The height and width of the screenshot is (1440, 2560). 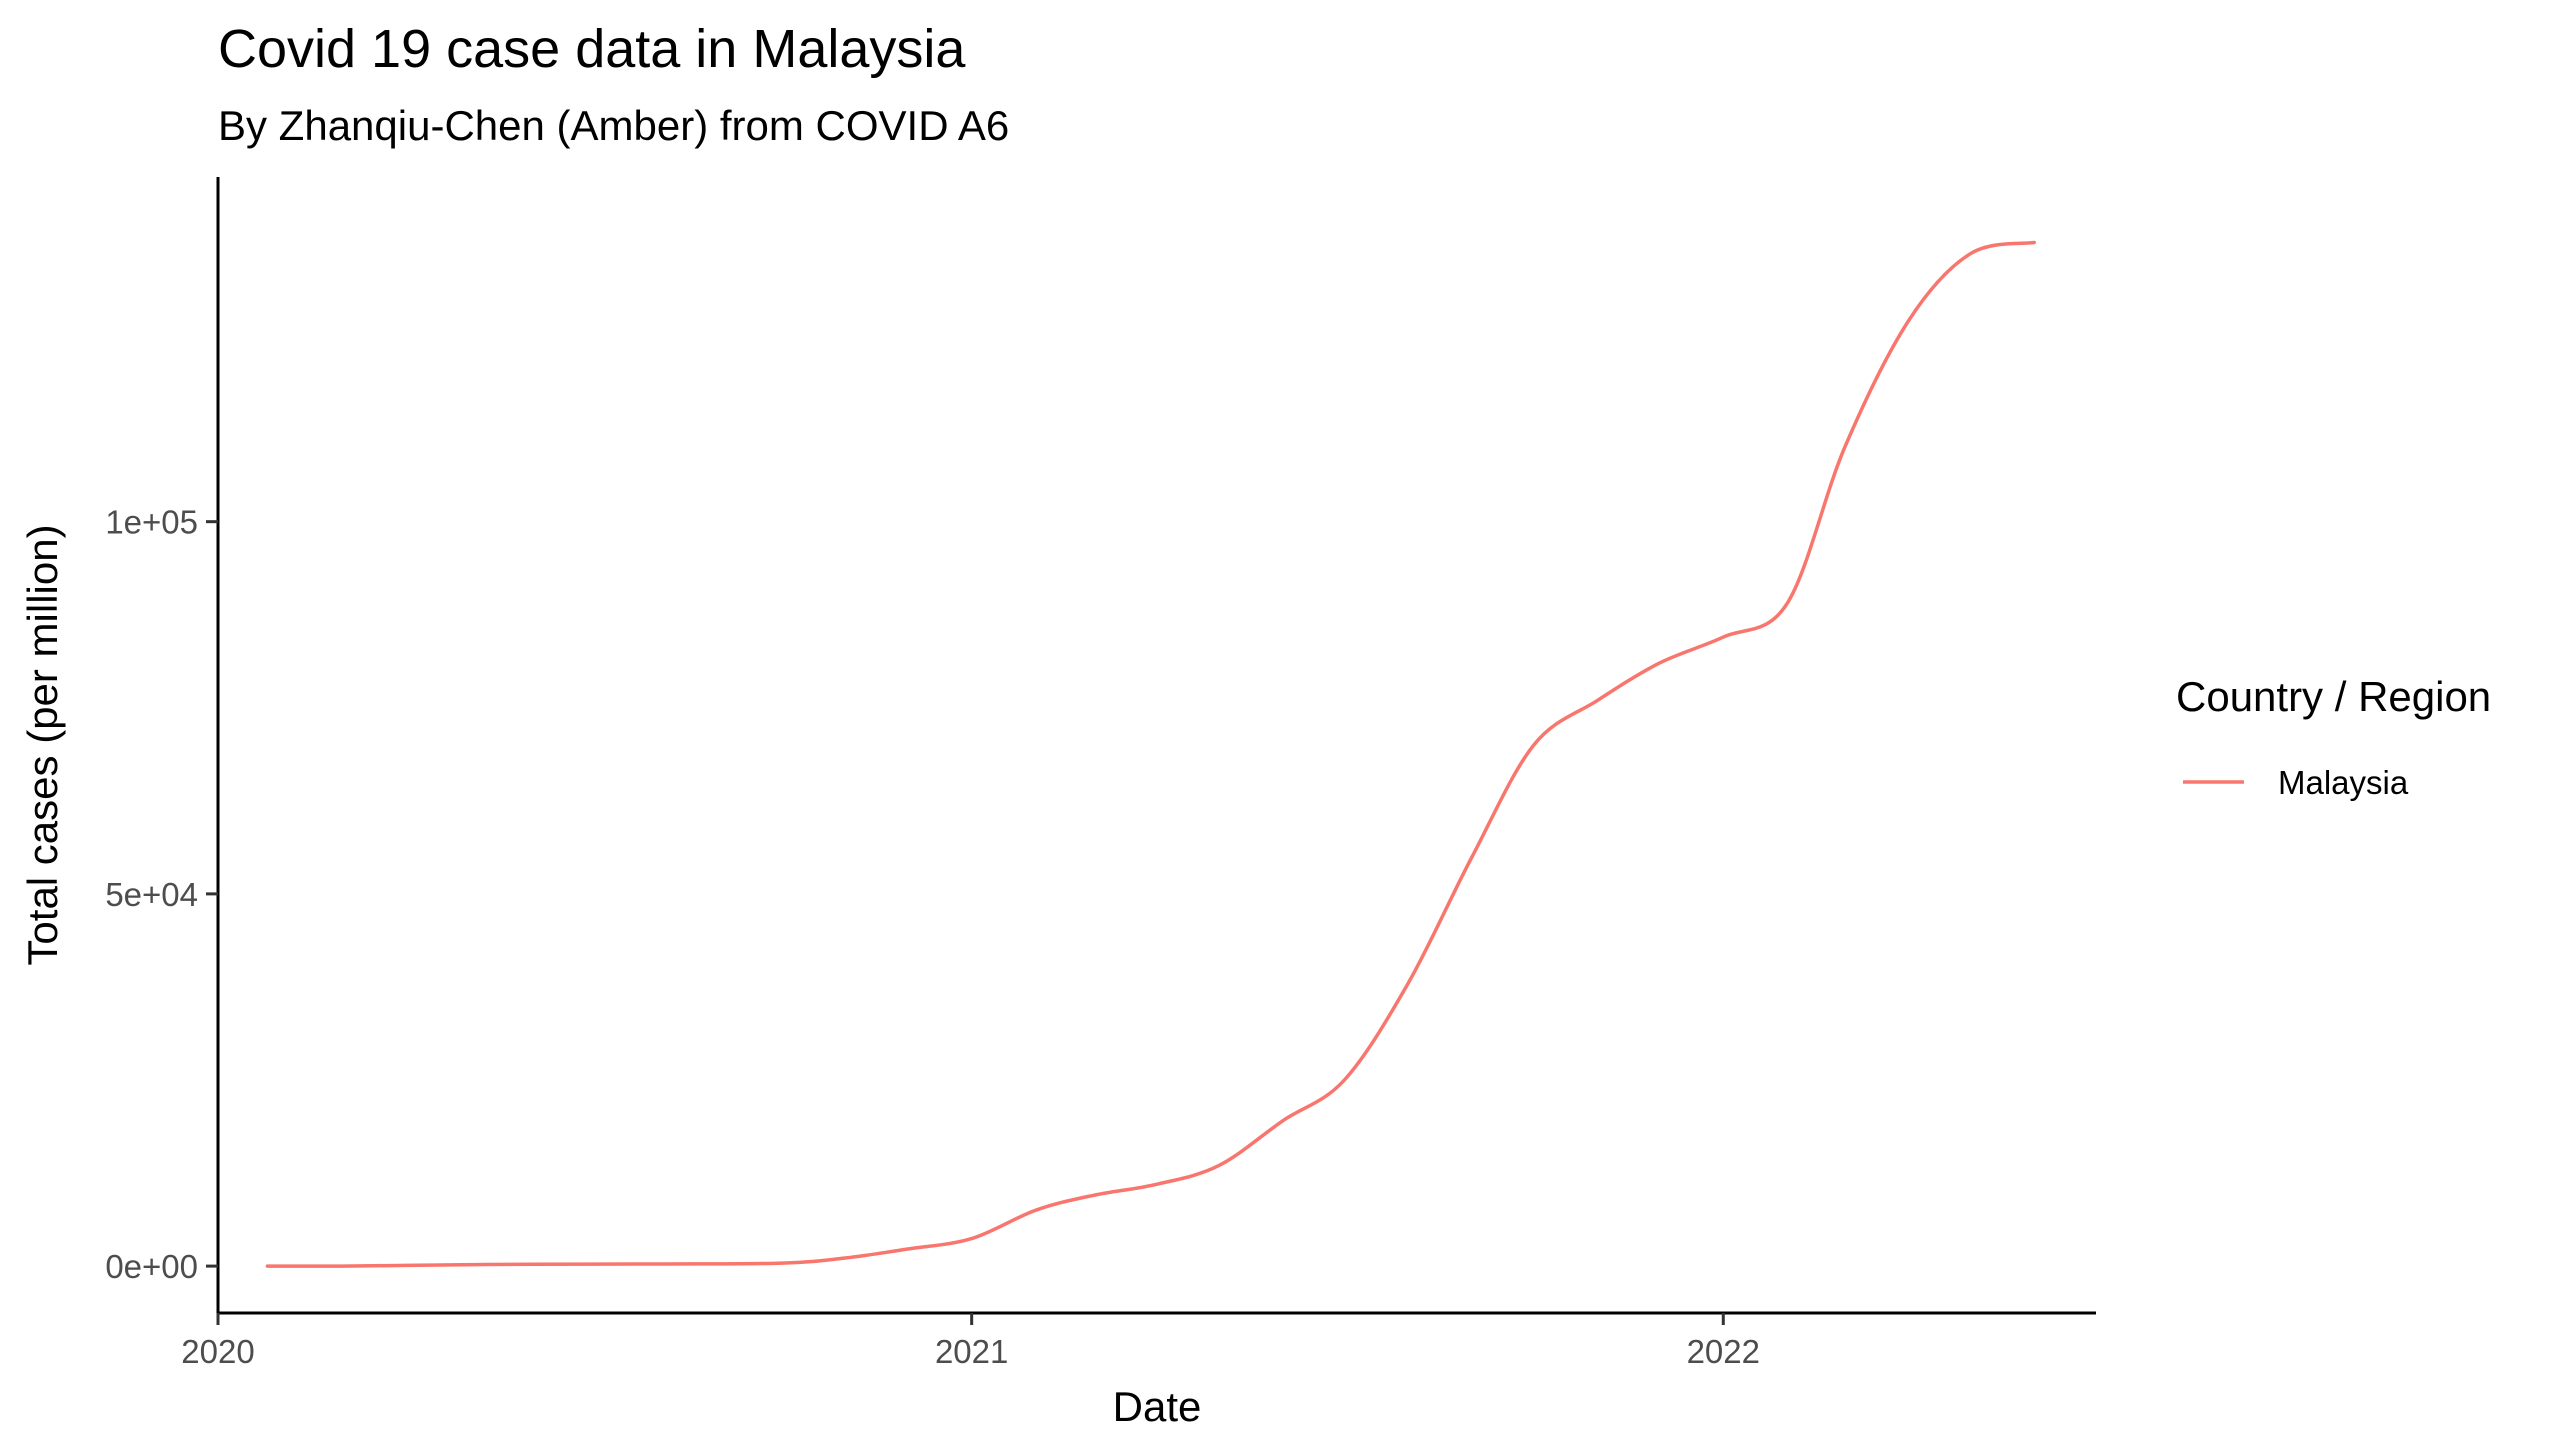 What do you see at coordinates (2333, 696) in the screenshot?
I see `legend-title: Country / Region` at bounding box center [2333, 696].